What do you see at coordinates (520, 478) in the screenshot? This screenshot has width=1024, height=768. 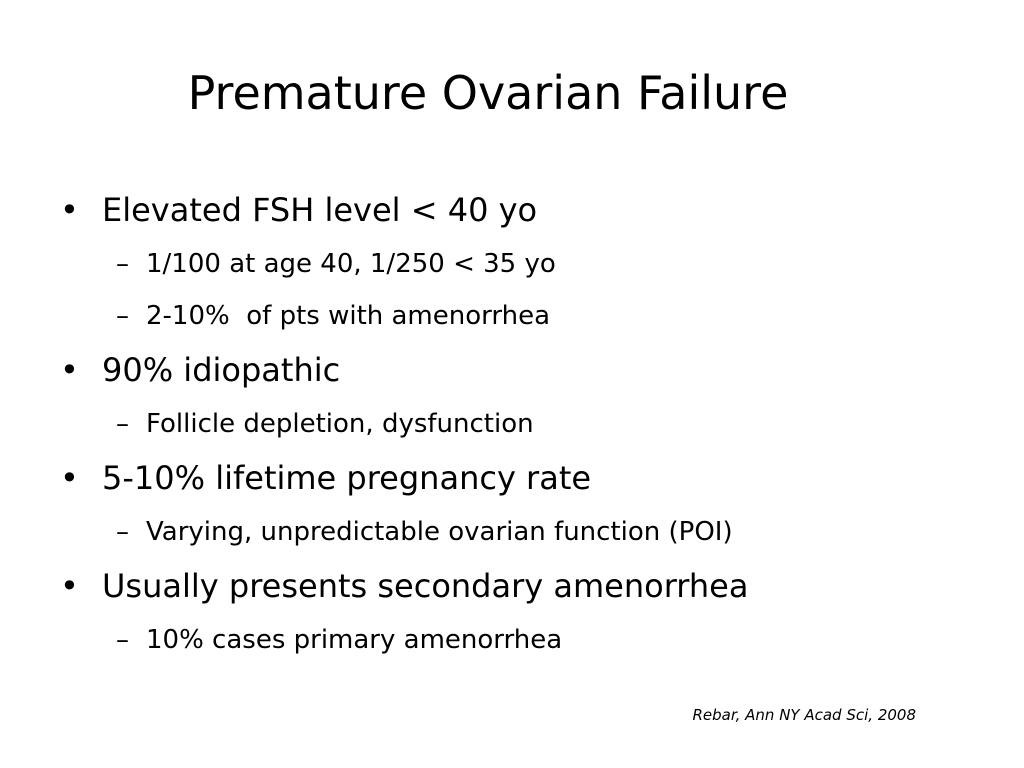 I see `bullet: 5-10% lifetime pregnancy rate` at bounding box center [520, 478].